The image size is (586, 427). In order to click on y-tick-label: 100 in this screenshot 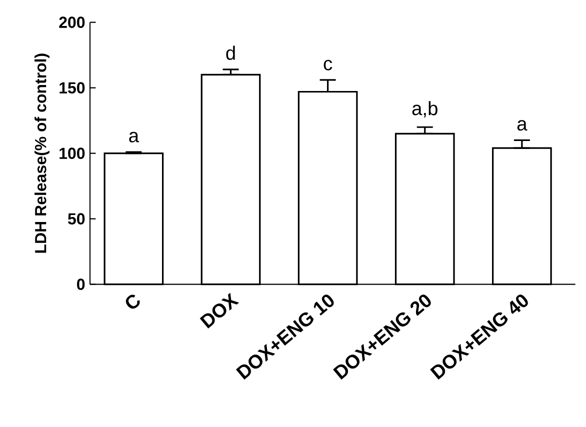, I will do `click(72, 153)`.